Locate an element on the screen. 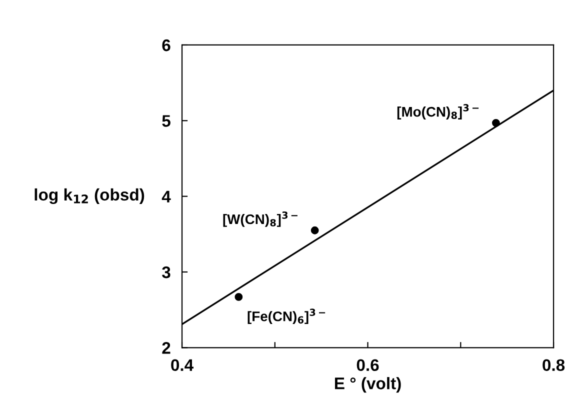 This screenshot has height=409, width=576. x-tick-label: 0.8 is located at coordinates (553, 365).